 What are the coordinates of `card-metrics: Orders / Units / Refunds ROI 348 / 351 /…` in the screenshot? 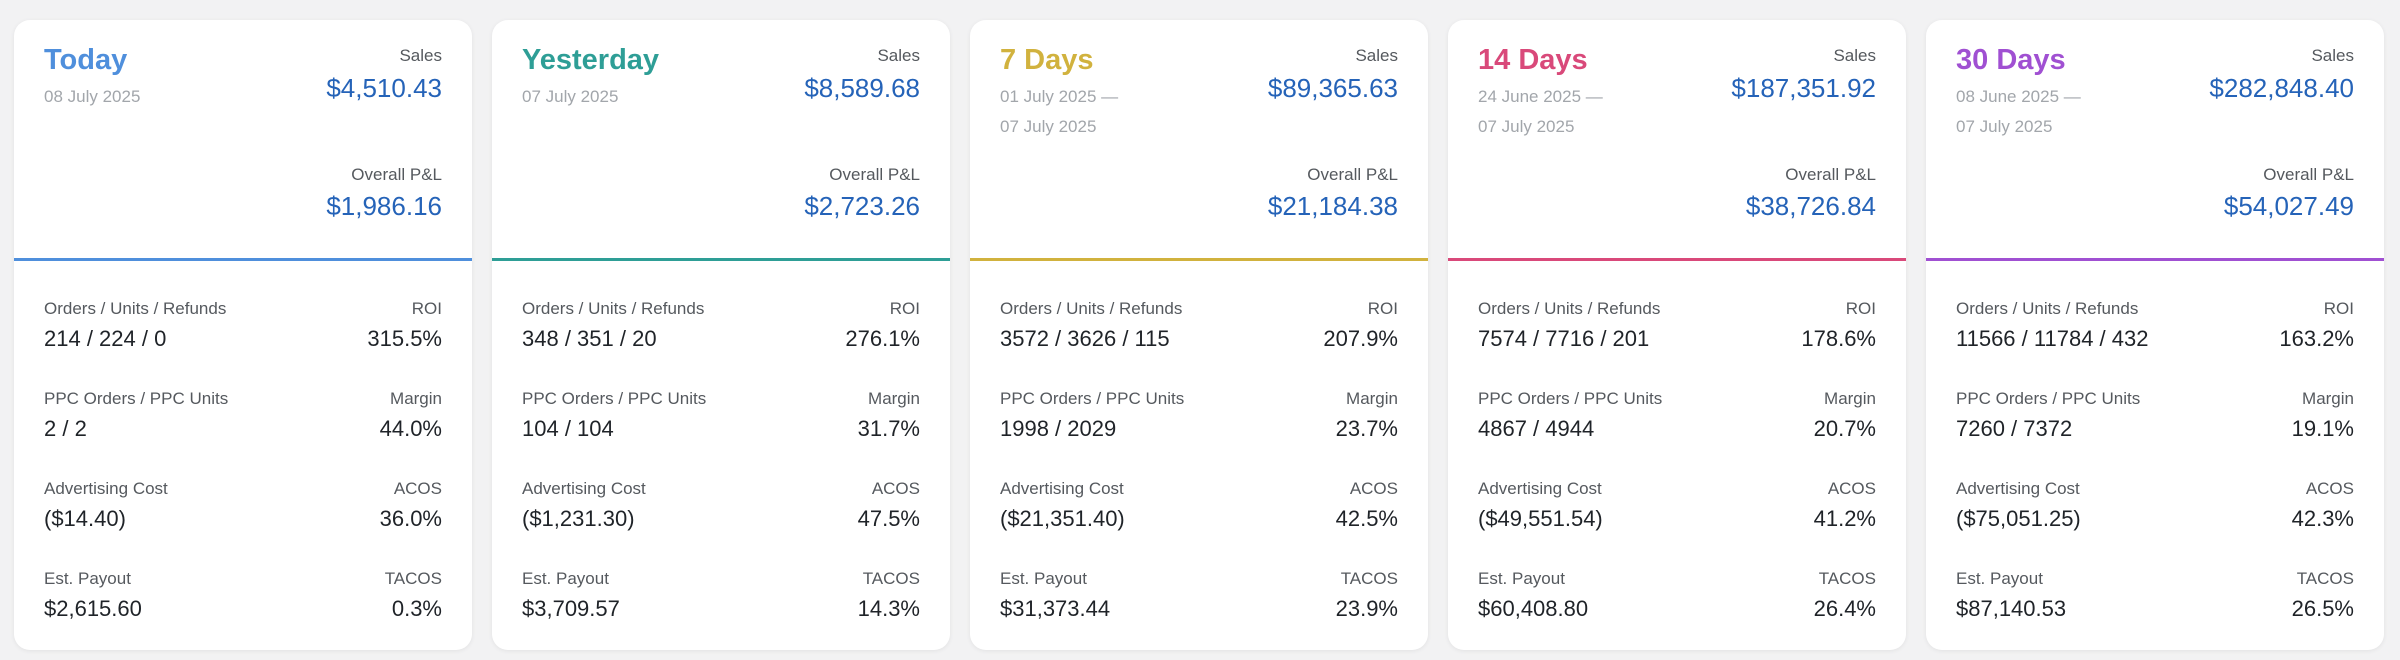 It's located at (721, 455).